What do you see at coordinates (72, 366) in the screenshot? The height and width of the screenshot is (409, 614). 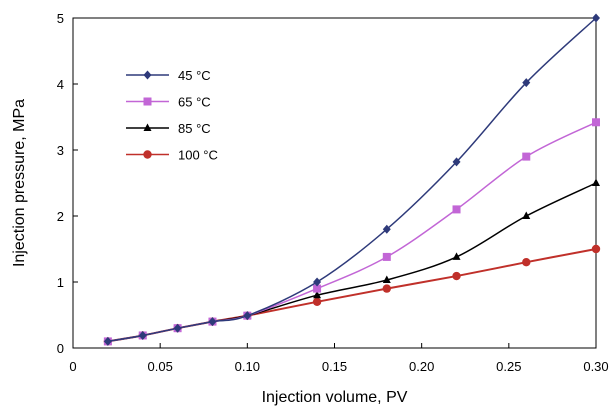 I see `x-tick-label: 0` at bounding box center [72, 366].